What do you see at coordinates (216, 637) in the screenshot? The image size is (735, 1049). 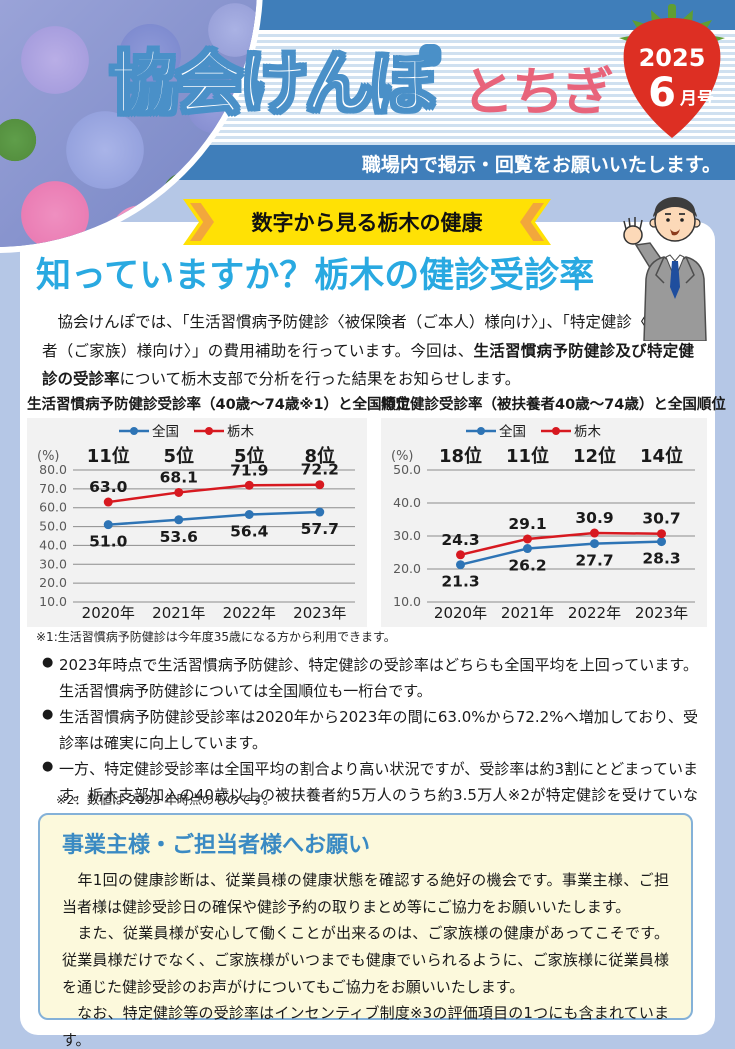 I see `chart-footnote-1: ※1:生活習慣病予防健診は今年度35歳になる方から利用できます。` at bounding box center [216, 637].